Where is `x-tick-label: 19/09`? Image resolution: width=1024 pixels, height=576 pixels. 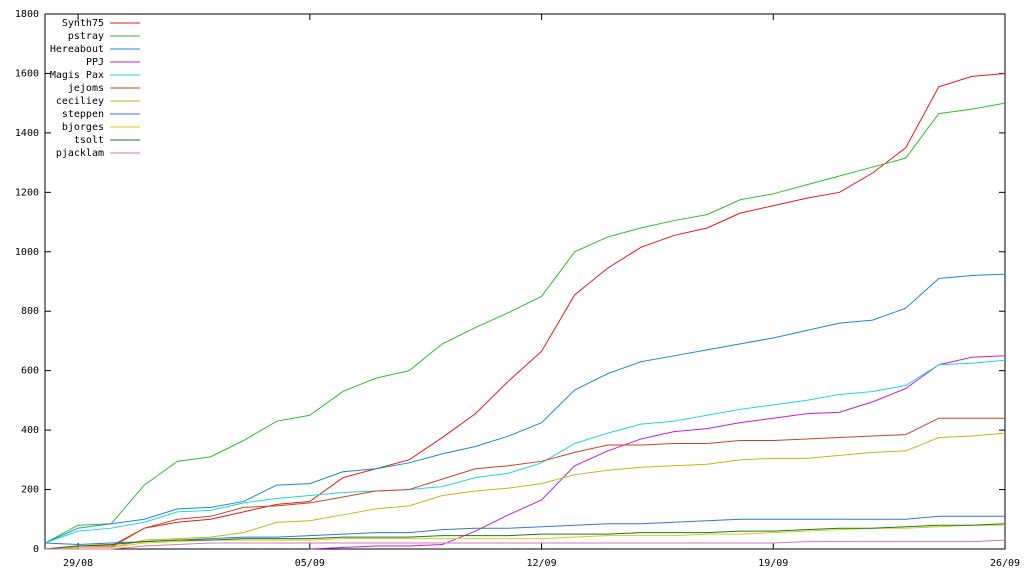
x-tick-label: 19/09 is located at coordinates (773, 563).